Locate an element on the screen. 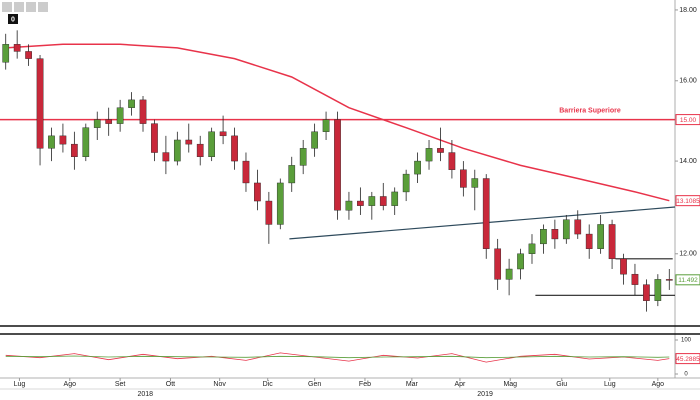 The height and width of the screenshot is (400, 700). x-tick-label: Dic is located at coordinates (268, 384).